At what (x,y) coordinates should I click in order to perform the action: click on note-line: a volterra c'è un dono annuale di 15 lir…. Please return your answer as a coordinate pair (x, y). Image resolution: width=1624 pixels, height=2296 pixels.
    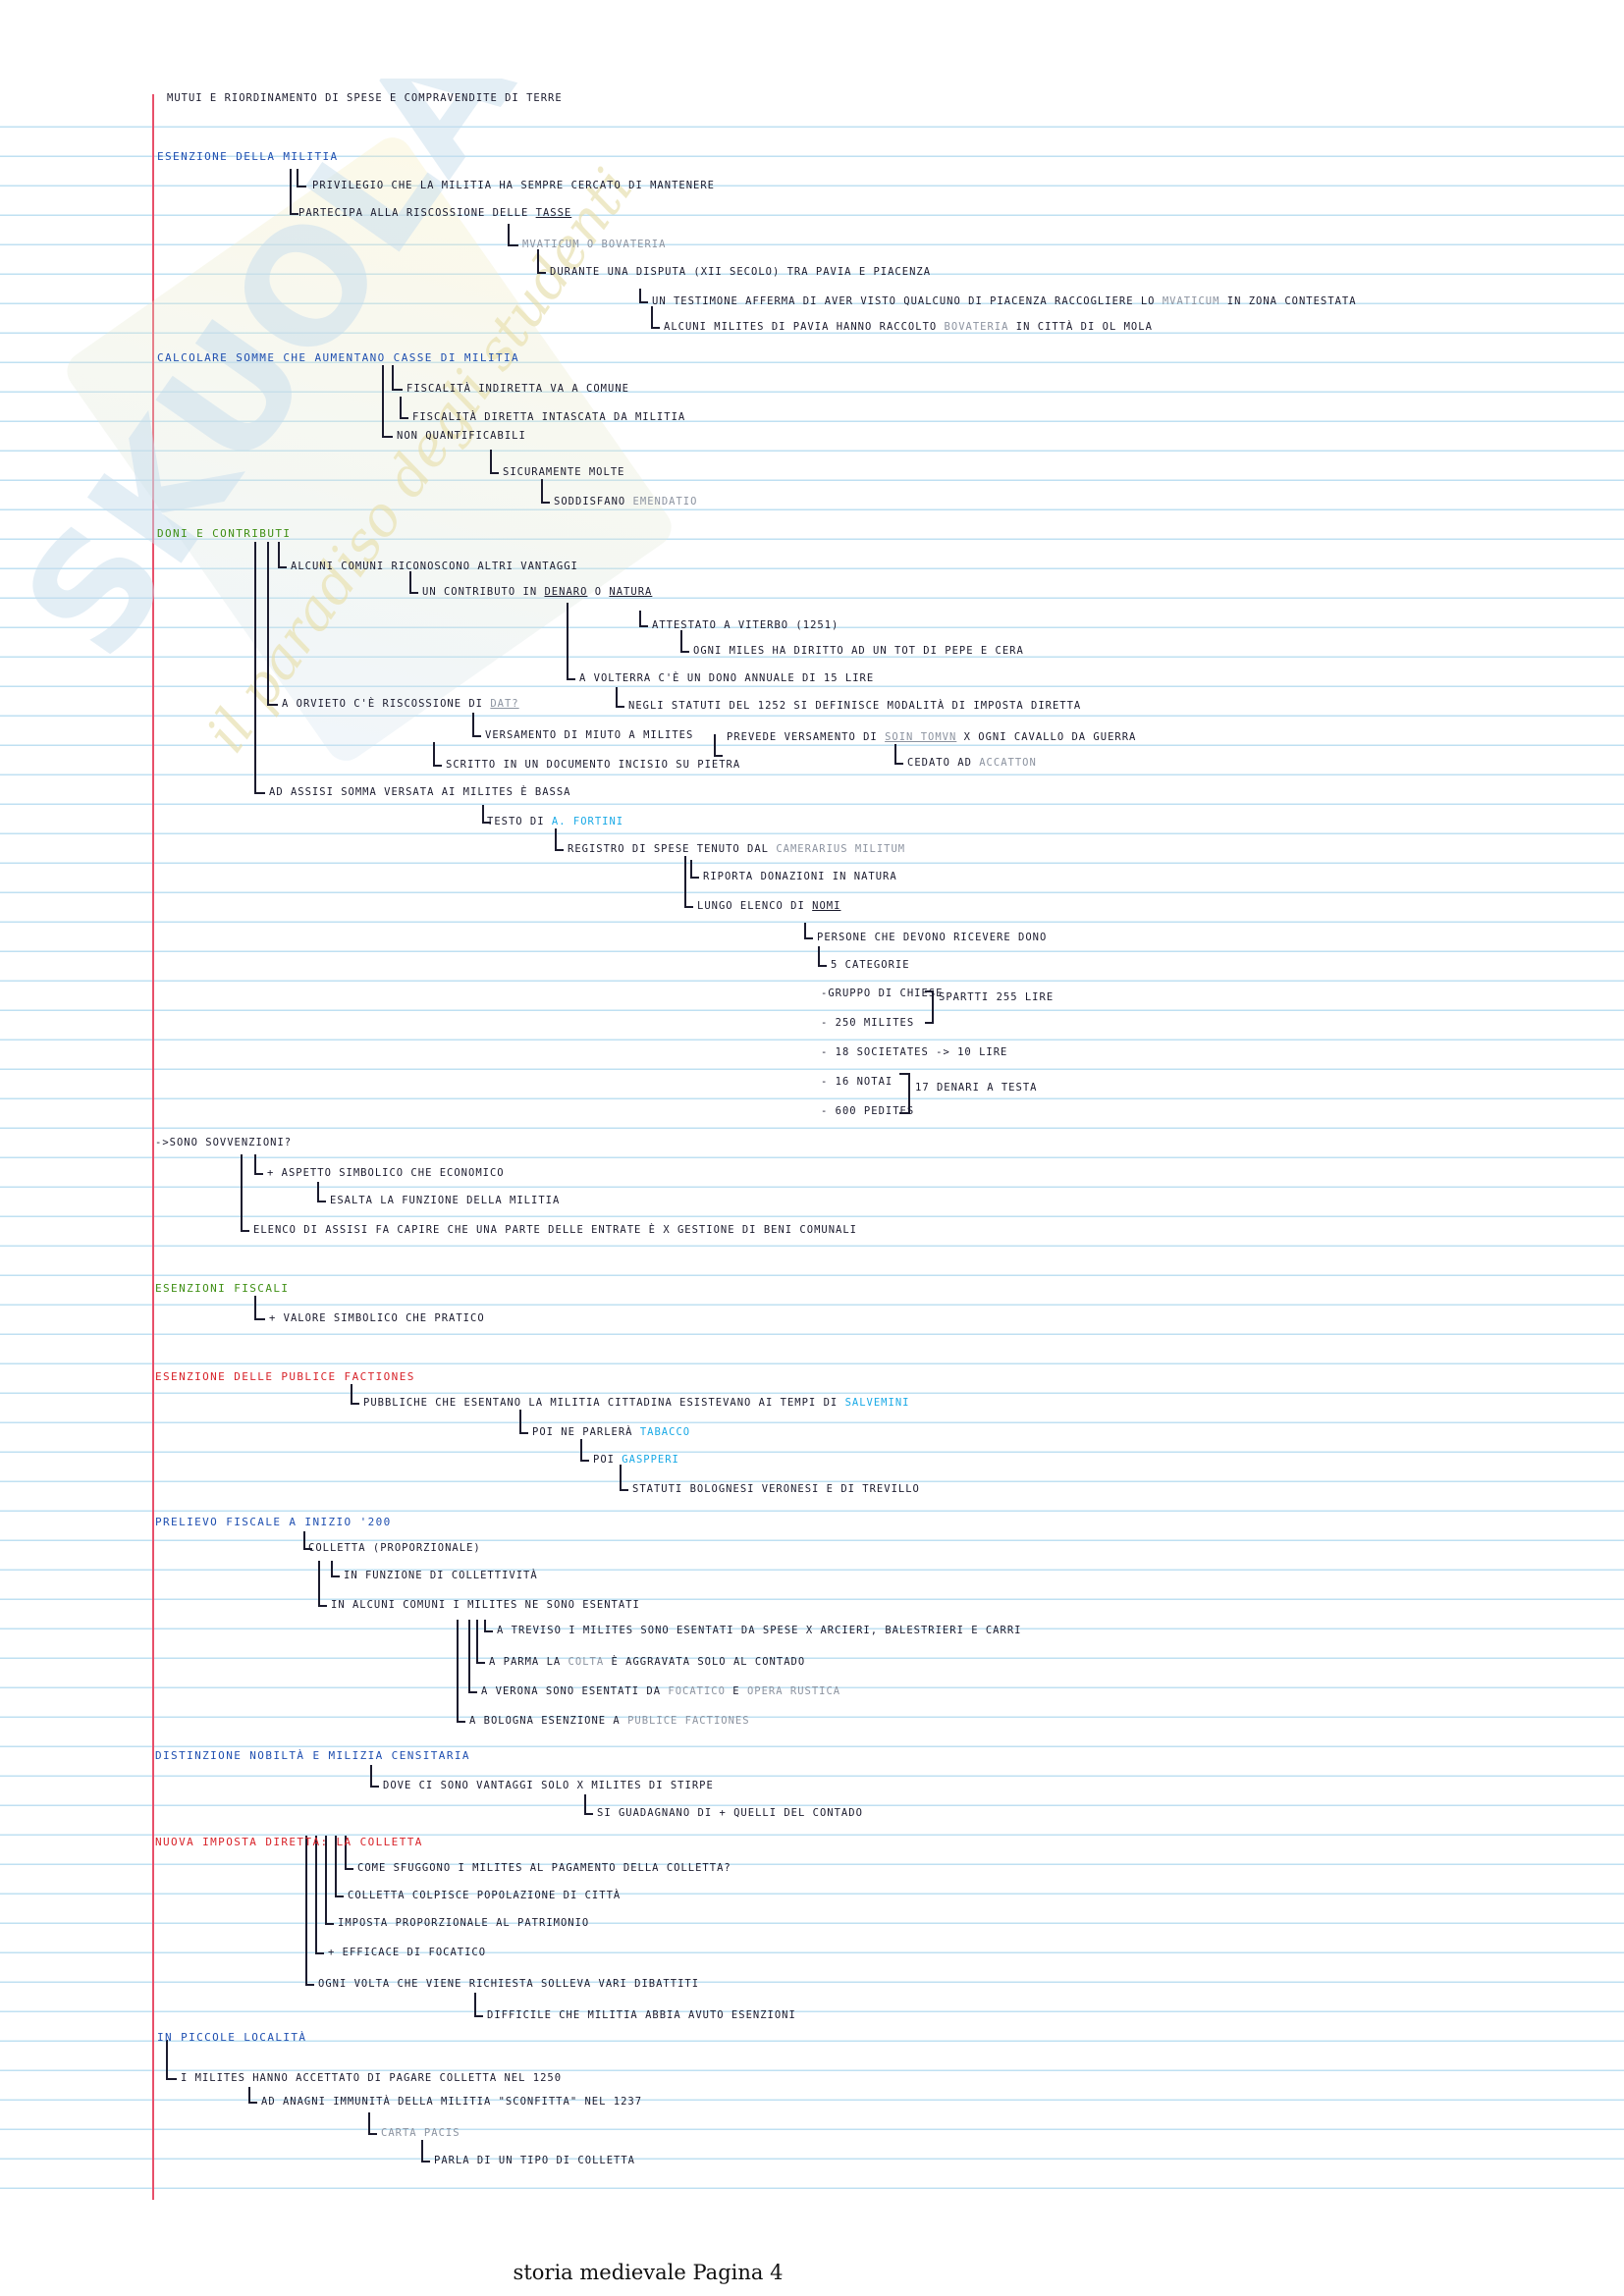
    Looking at the image, I should click on (727, 678).